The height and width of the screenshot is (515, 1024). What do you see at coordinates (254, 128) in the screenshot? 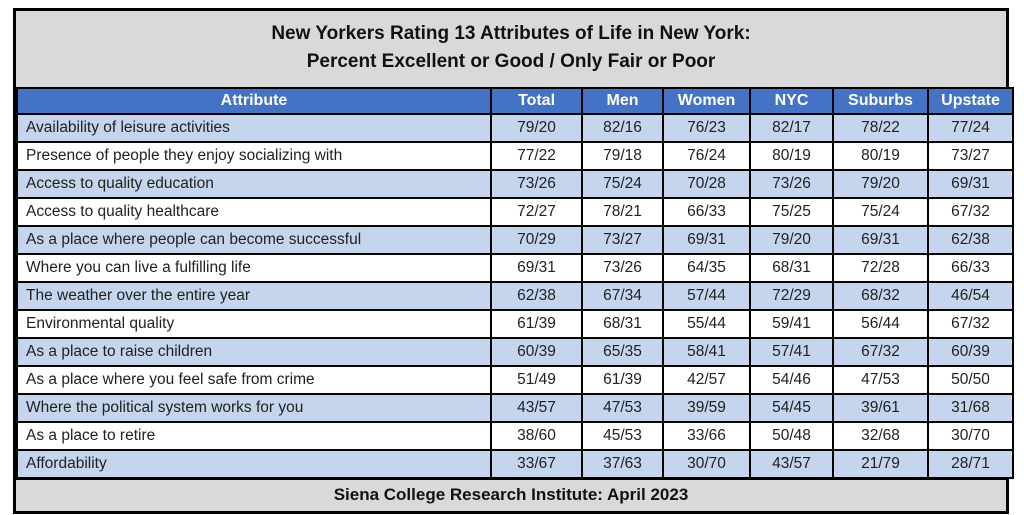
I see `attribute-cell: Availability of leisure activities` at bounding box center [254, 128].